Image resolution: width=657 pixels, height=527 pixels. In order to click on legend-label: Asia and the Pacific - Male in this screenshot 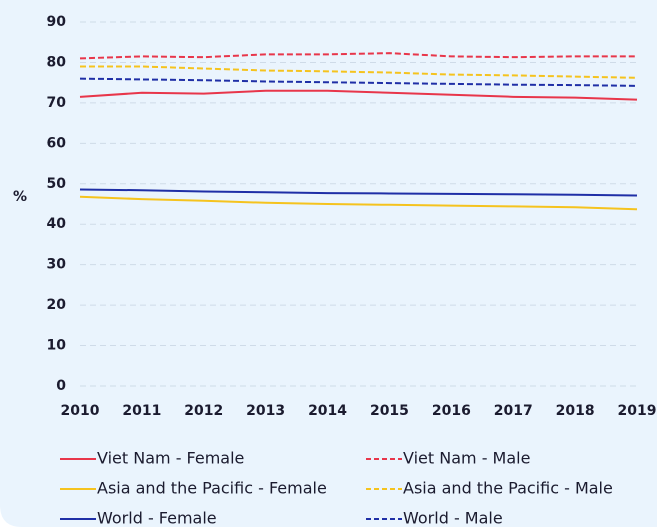, I will do `click(508, 488)`.